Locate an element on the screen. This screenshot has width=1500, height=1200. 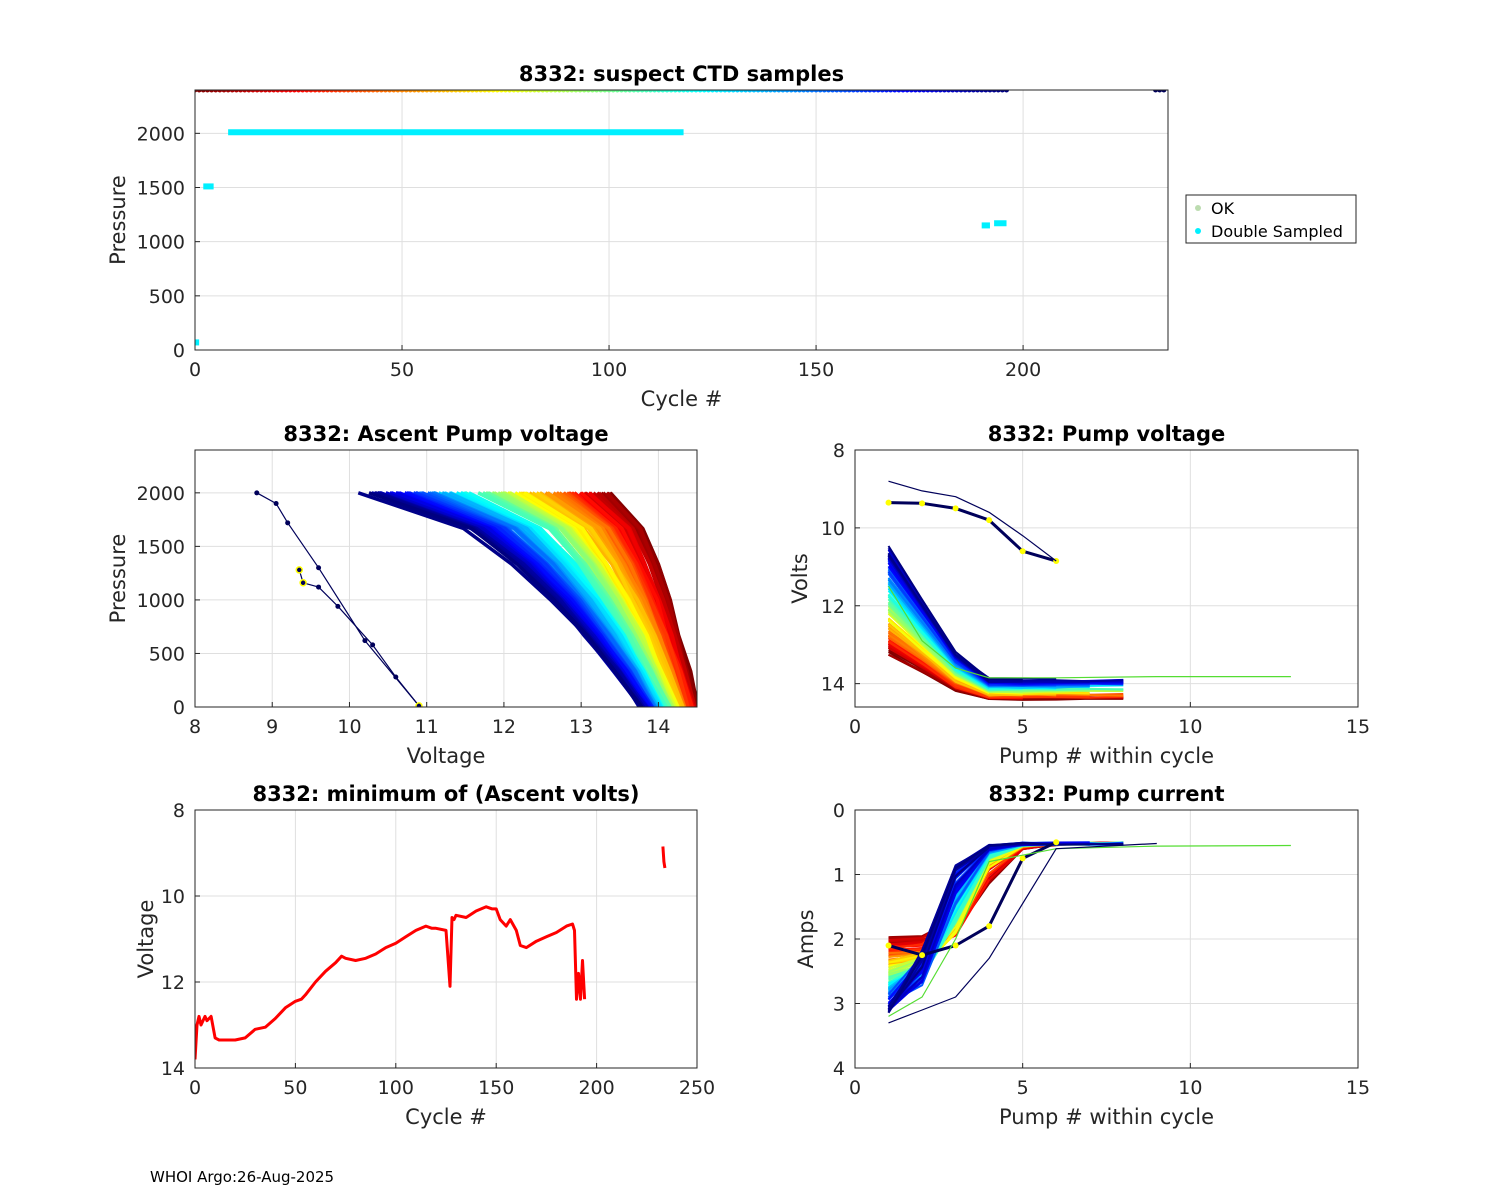
ascent-late-cycle-line is located at coordinates (338, 599).